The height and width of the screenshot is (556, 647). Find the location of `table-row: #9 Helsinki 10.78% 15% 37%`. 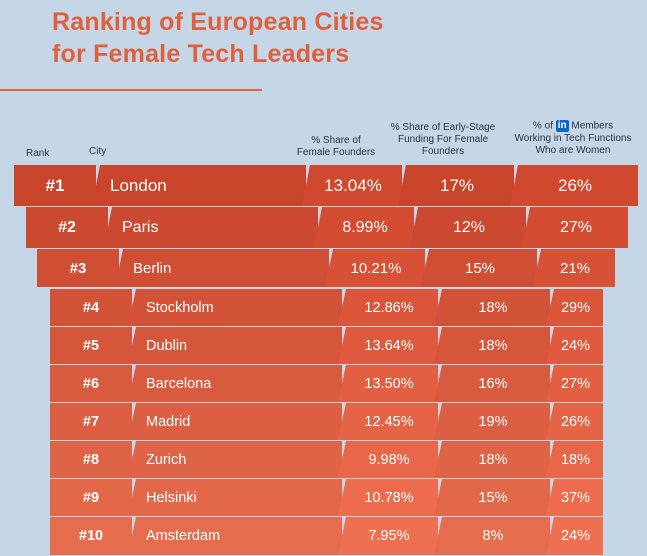

table-row: #9 Helsinki 10.78% 15% 37% is located at coordinates (326, 497).